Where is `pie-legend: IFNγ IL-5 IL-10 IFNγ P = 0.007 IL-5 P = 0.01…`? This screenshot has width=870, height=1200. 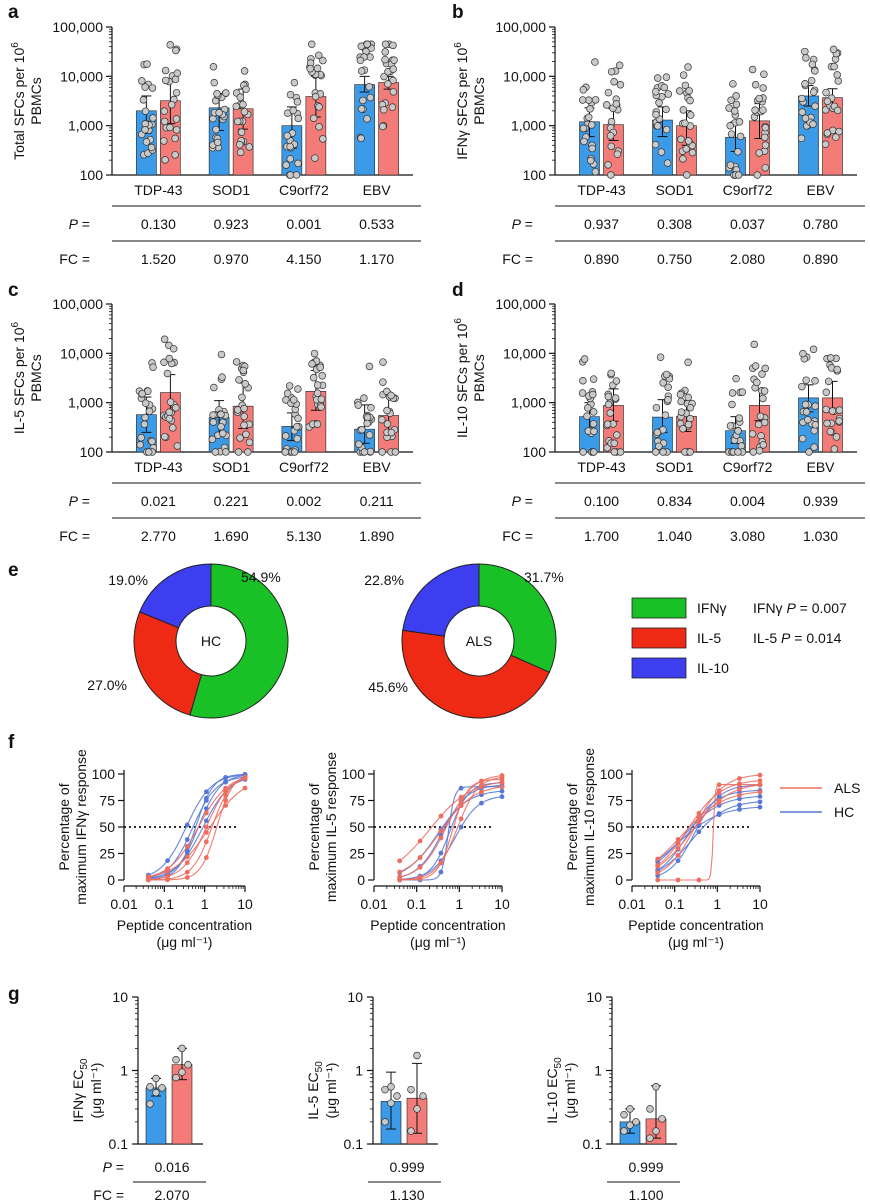 pie-legend: IFNγ IL-5 IL-10 IFNγ P = 0.007 IL-5 P = 0.01… is located at coordinates (739, 638).